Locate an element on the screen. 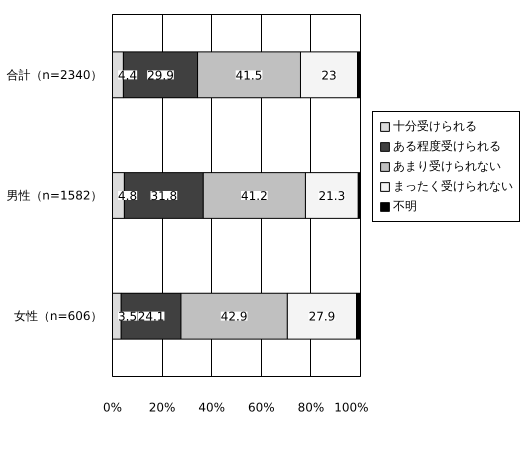 This screenshot has height=450, width=530. x-tick-label: 80% is located at coordinates (311, 407).